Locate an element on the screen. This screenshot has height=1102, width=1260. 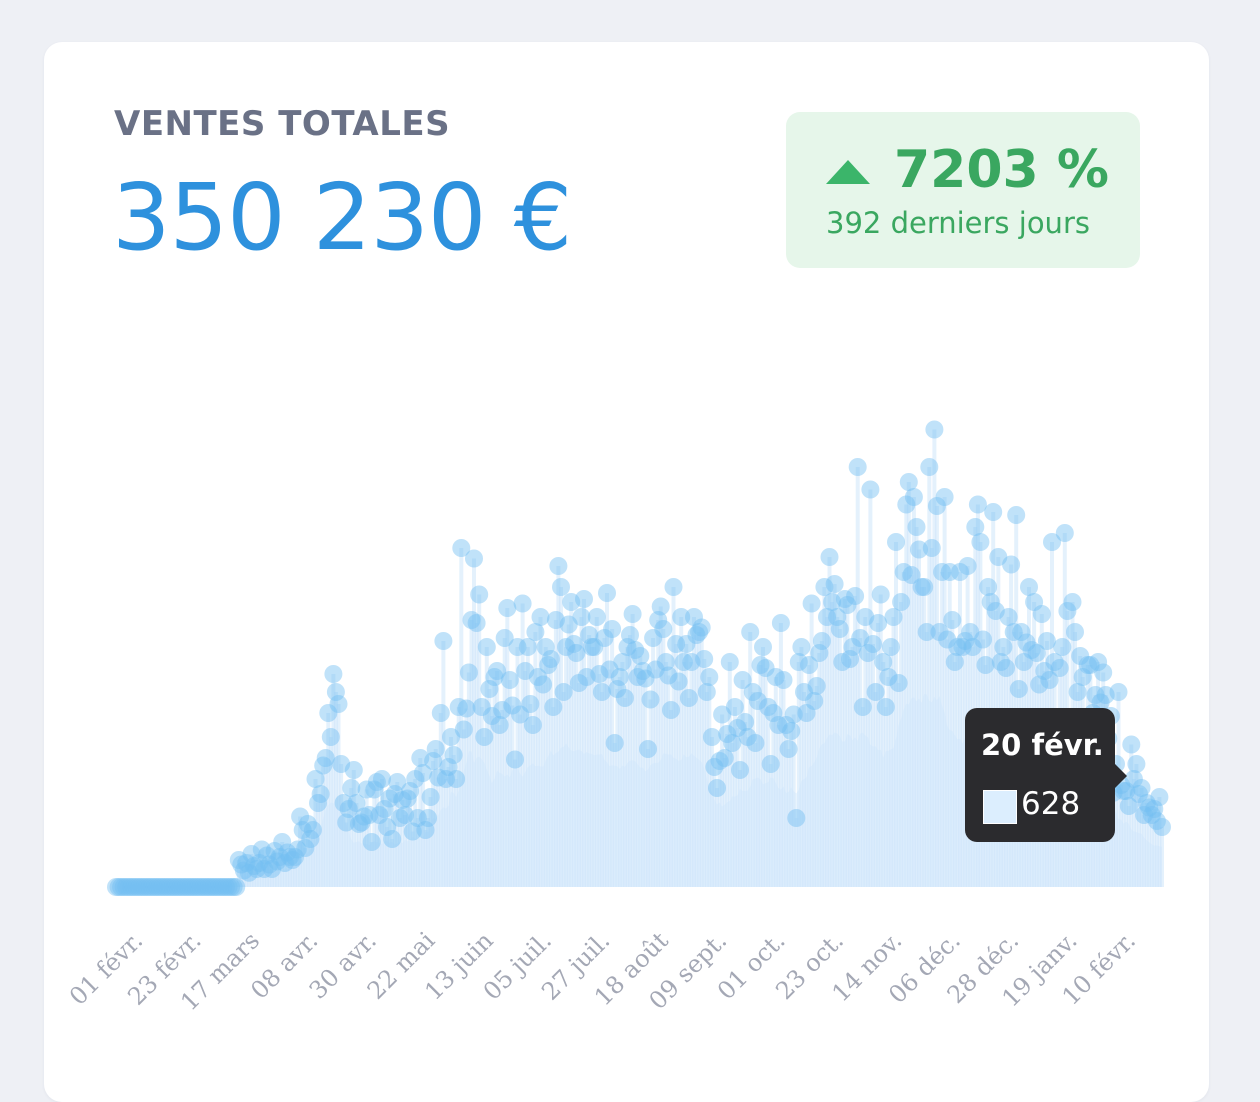
metric-label: VENTES TOTALES is located at coordinates (282, 124).